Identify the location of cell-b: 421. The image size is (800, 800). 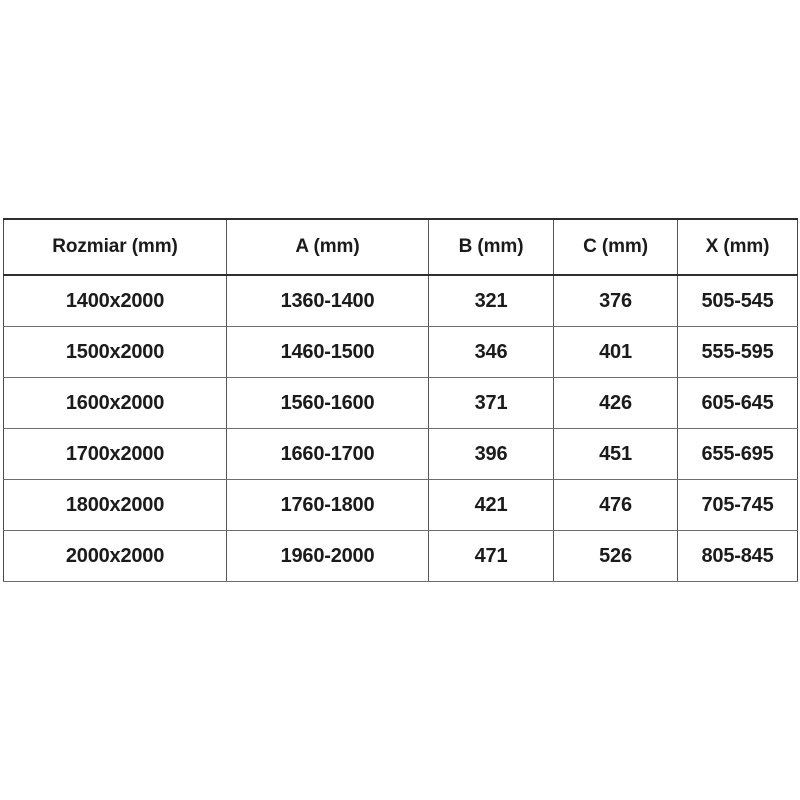
(491, 505).